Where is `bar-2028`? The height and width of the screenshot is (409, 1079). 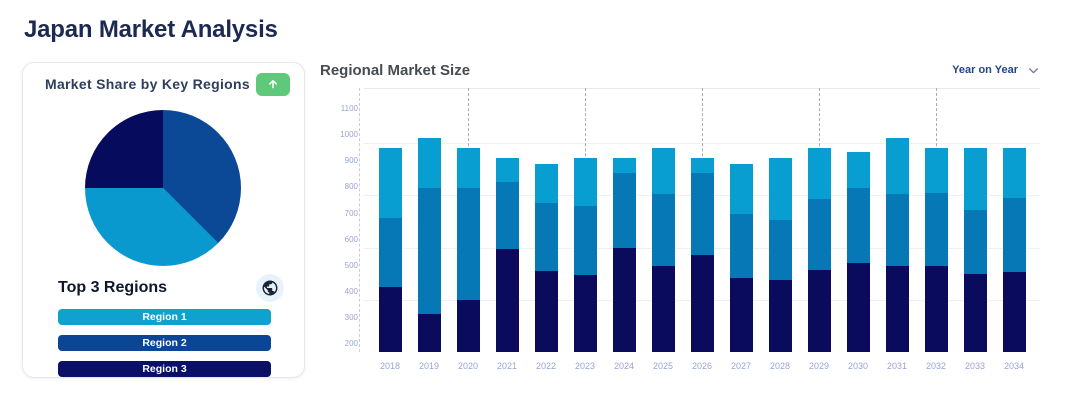
bar-2028 is located at coordinates (780, 254).